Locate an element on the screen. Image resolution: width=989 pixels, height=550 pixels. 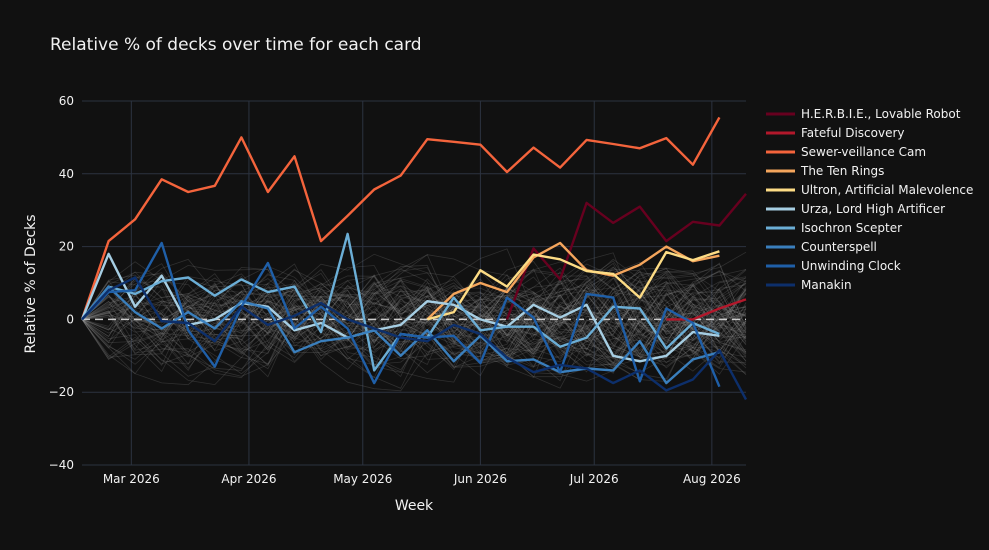
y-tick-label: 60 is located at coordinates (66, 101).